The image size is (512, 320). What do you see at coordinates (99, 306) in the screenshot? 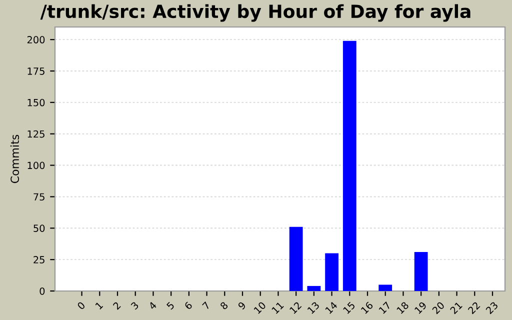
I see `x-tick-label: 1` at bounding box center [99, 306].